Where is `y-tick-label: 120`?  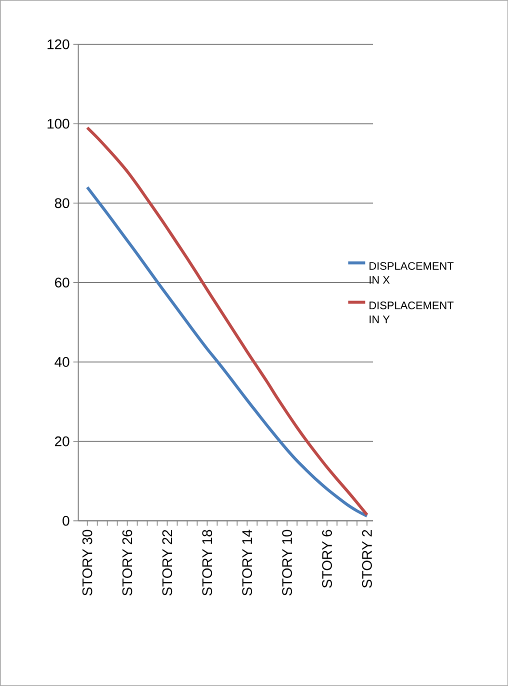 y-tick-label: 120 is located at coordinates (59, 44).